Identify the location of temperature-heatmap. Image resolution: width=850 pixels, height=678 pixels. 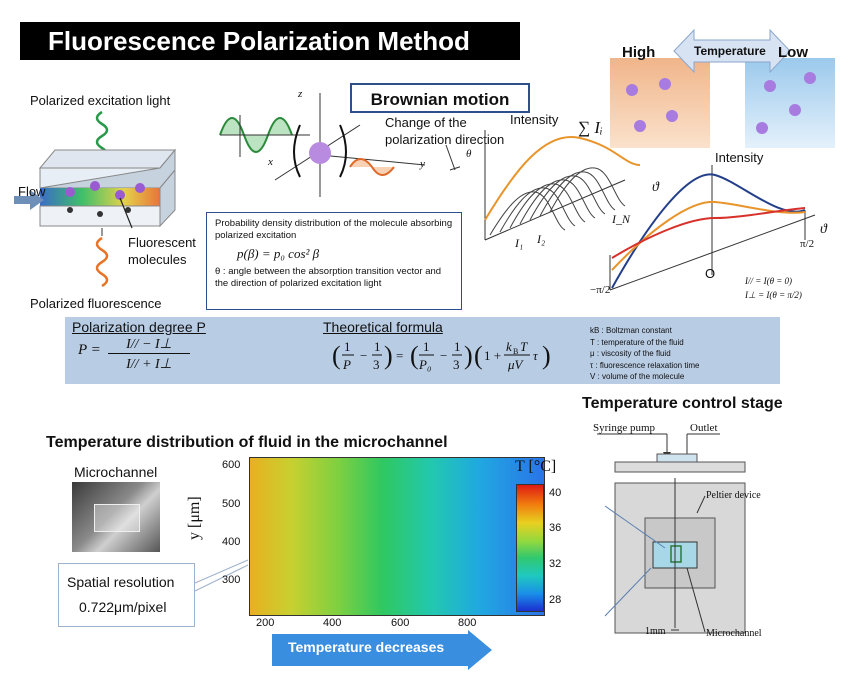
(397, 536).